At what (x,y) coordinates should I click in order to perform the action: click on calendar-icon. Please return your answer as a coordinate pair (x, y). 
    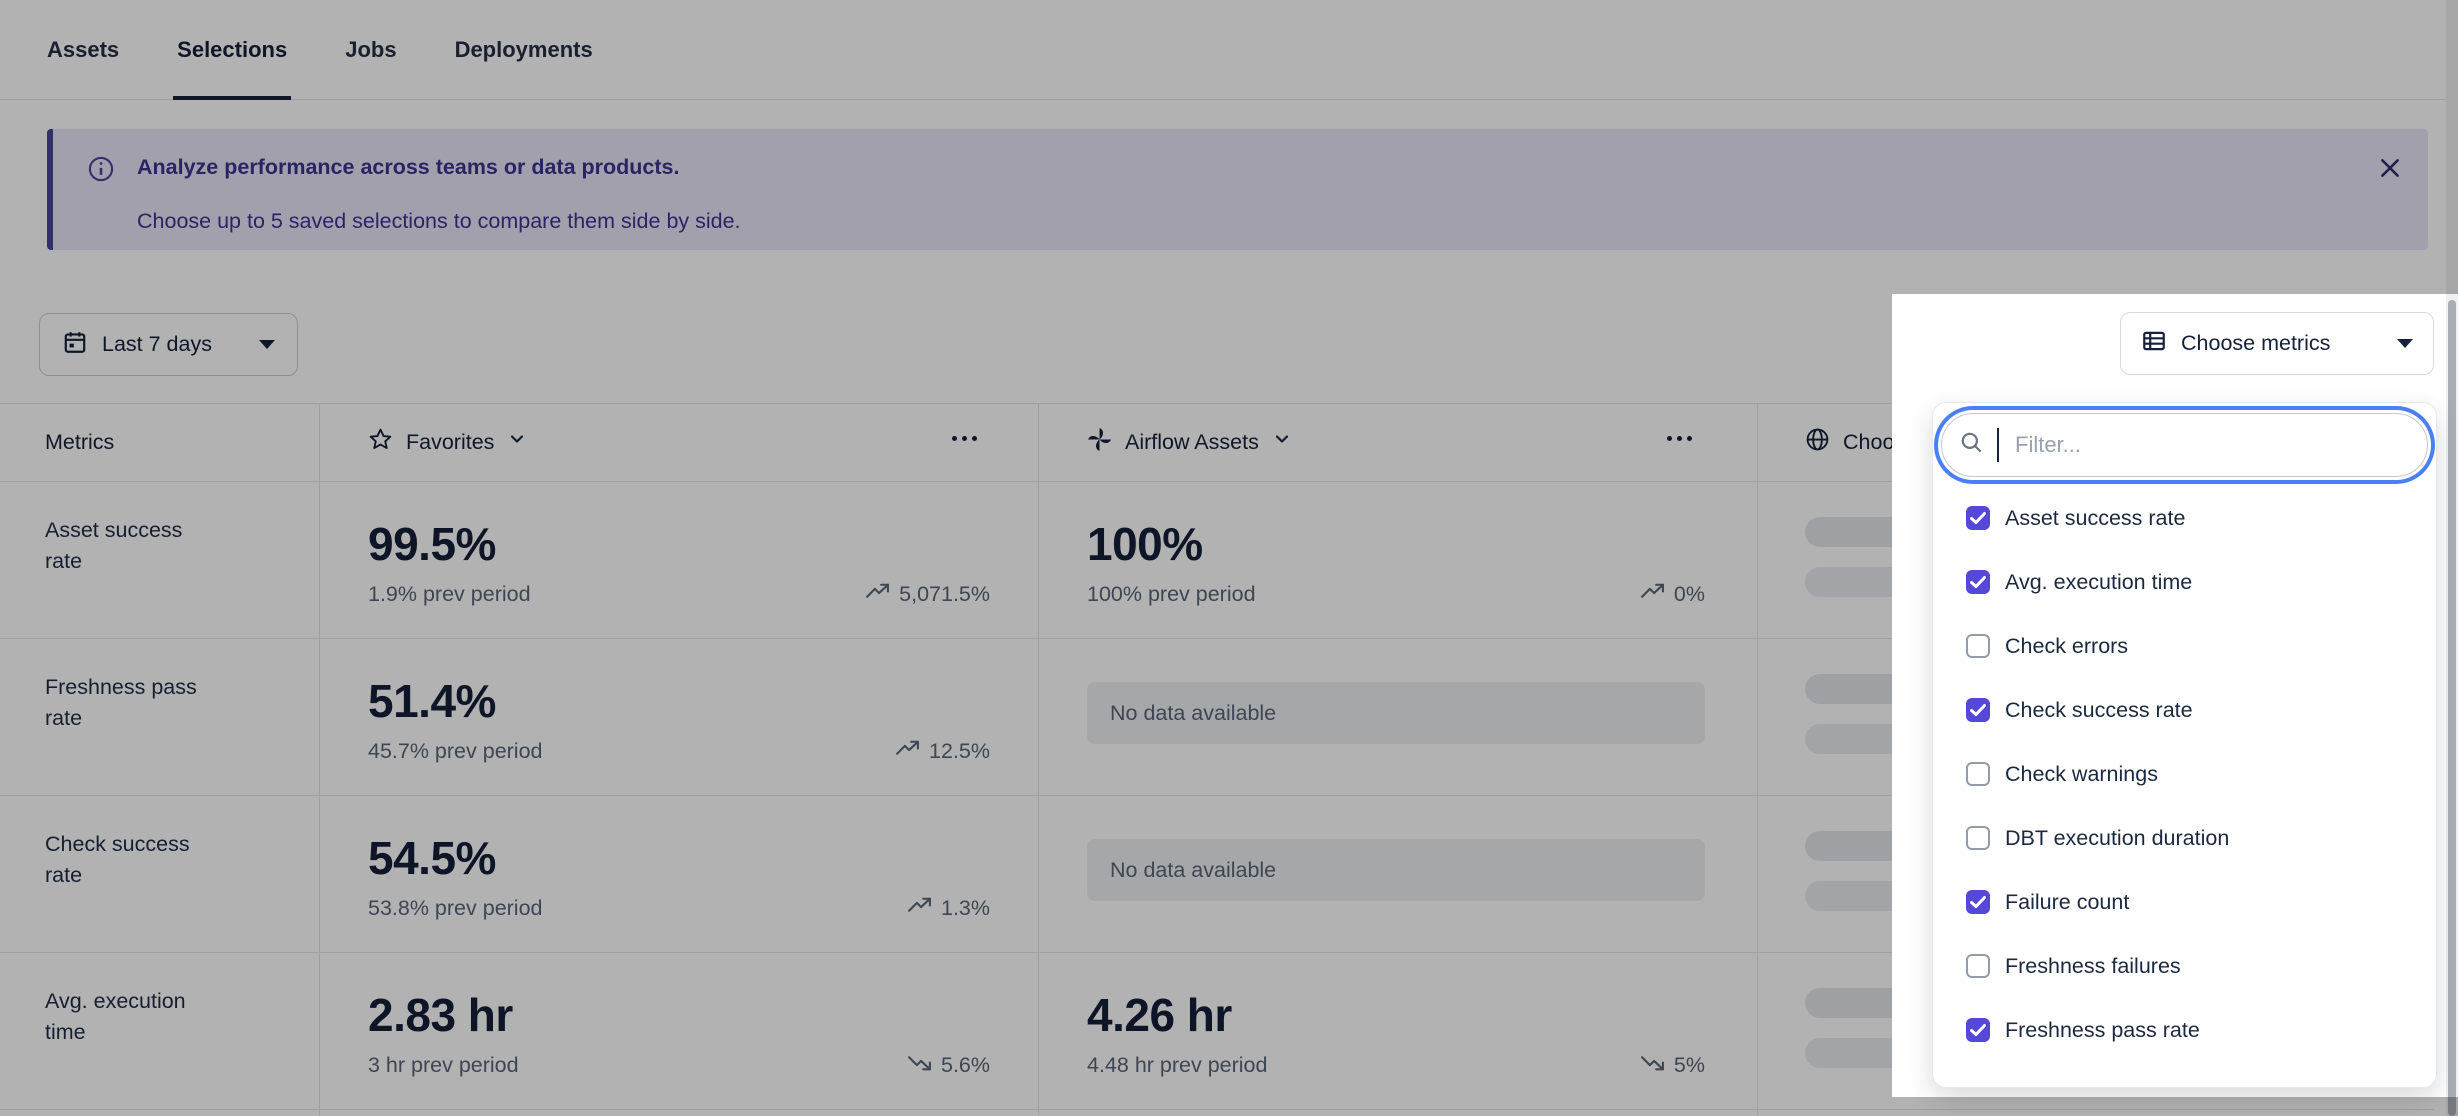
    Looking at the image, I should click on (75, 344).